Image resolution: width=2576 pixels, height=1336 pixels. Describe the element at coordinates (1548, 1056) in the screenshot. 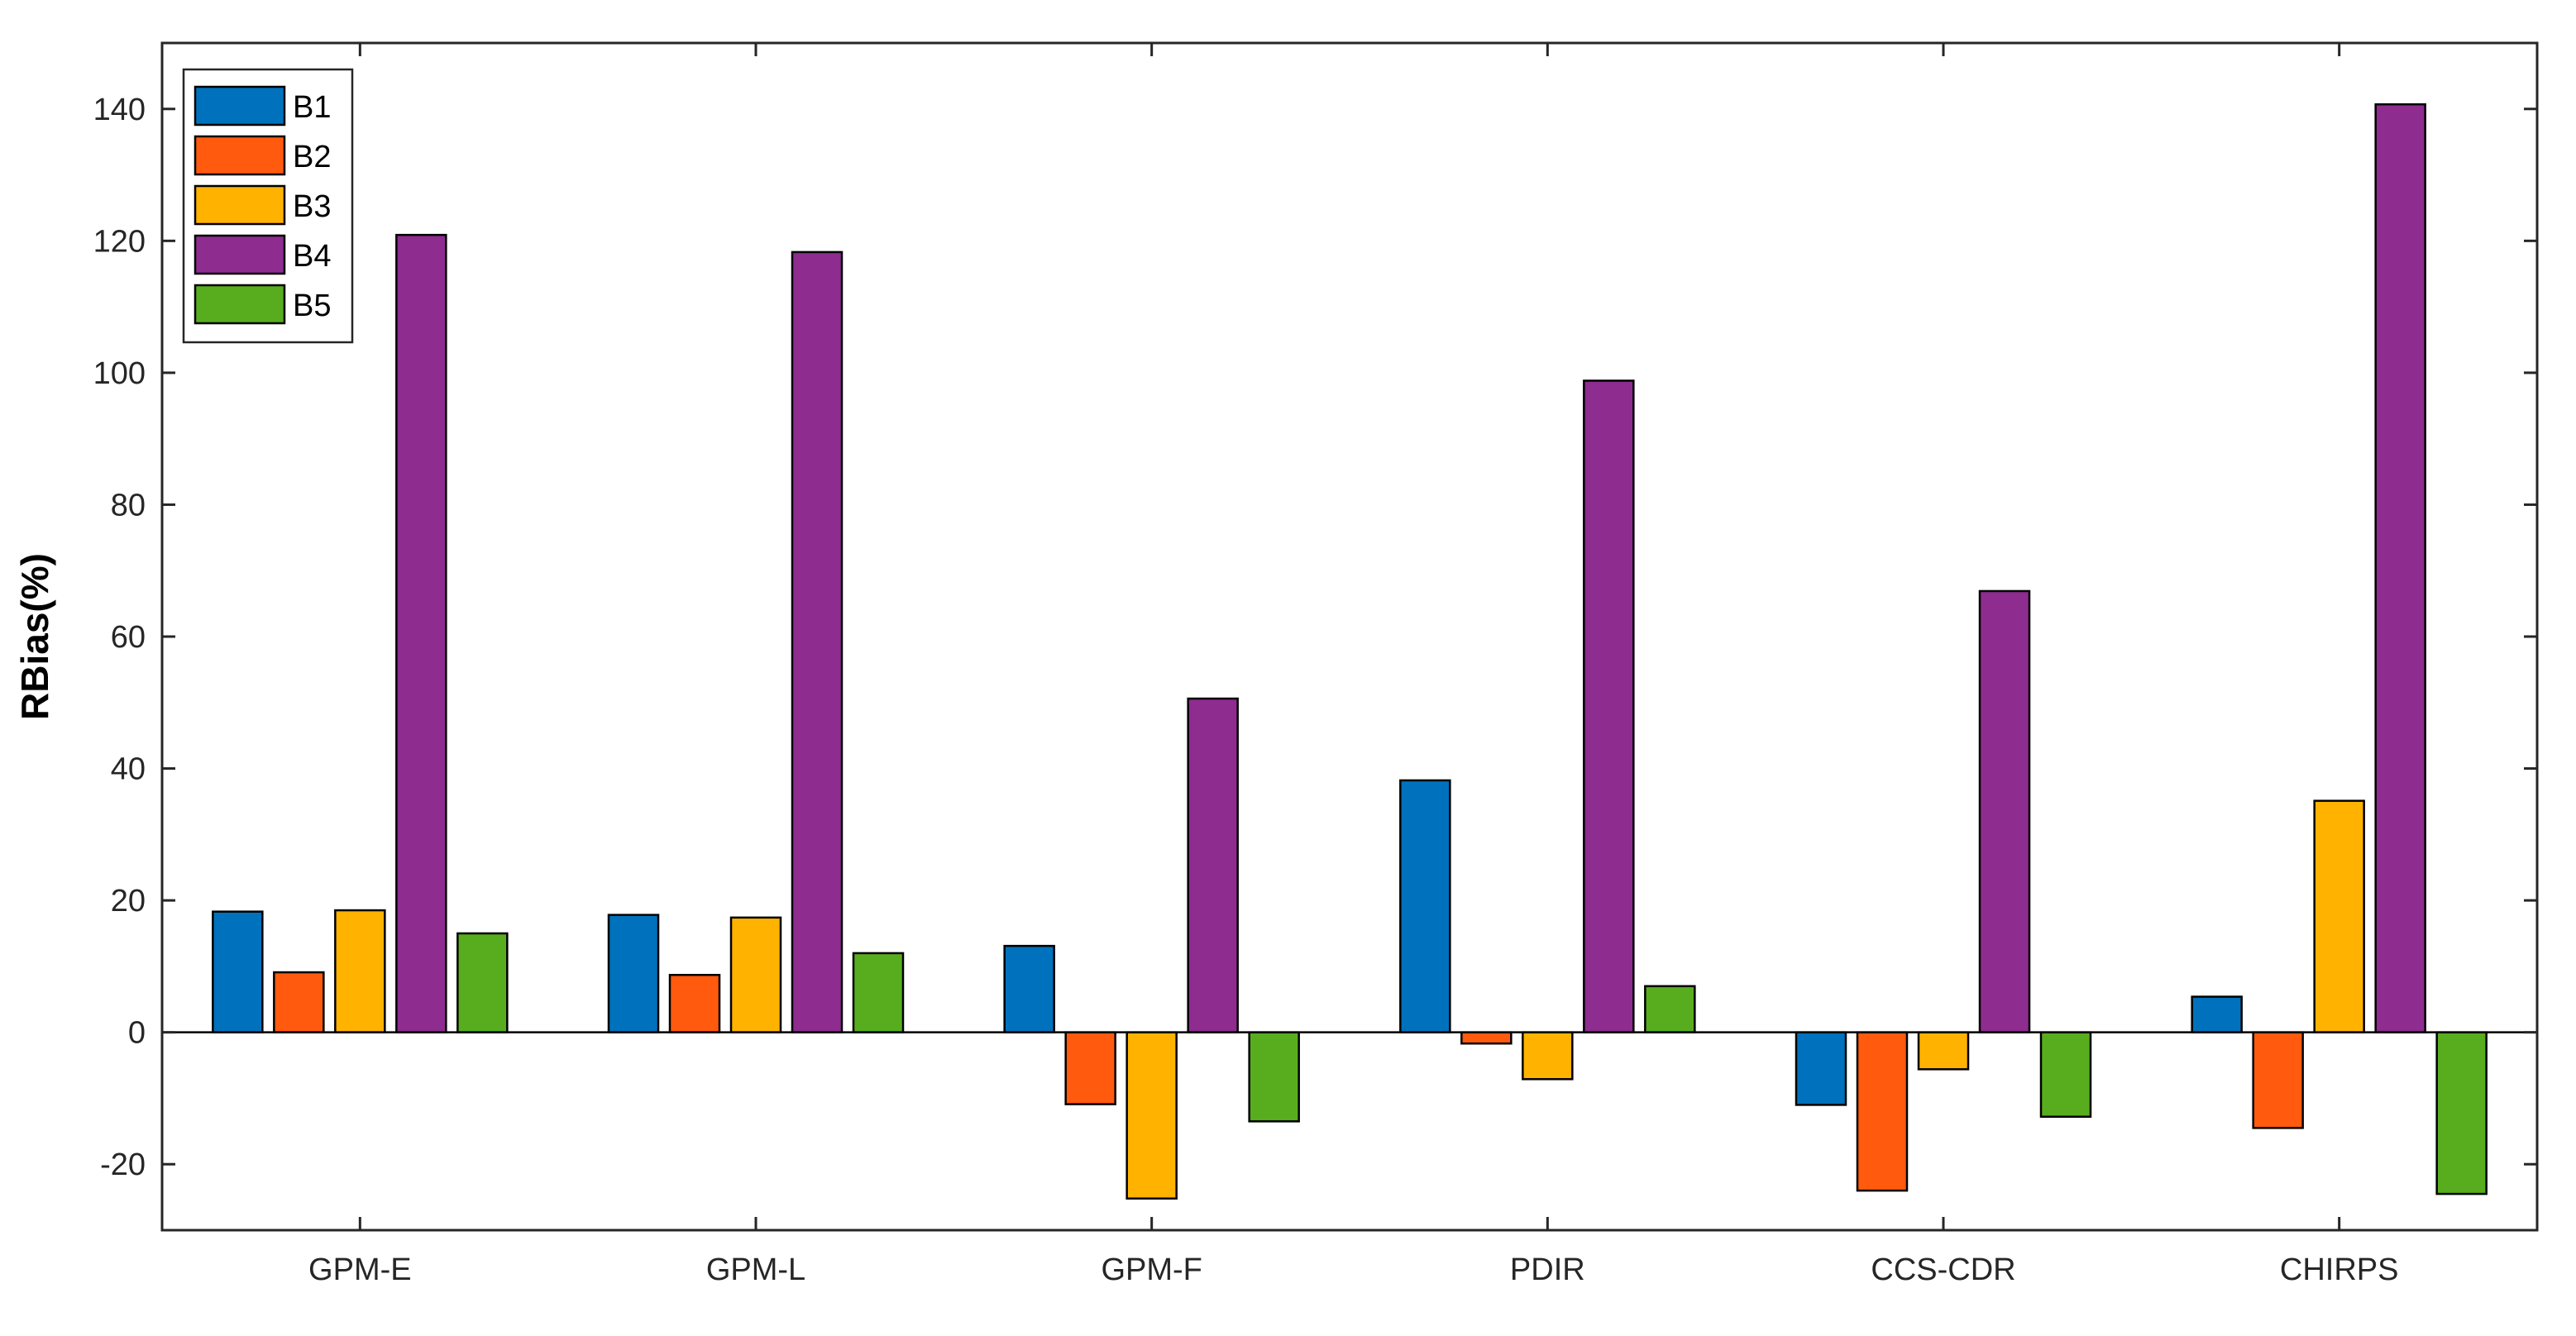

I see `bar-b3-pdir` at that location.